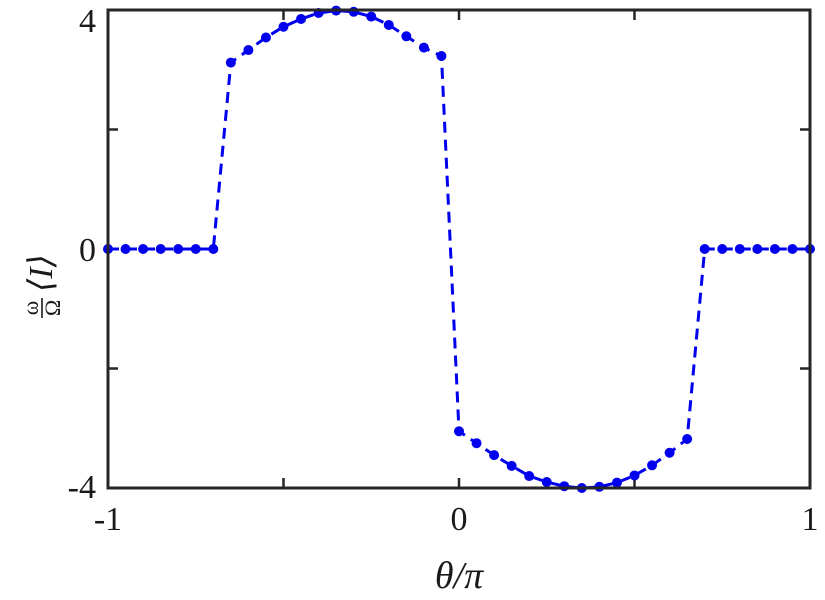 The image size is (825, 600). What do you see at coordinates (52, 308) in the screenshot?
I see `y-axis-label-fraction-bottom: Ω` at bounding box center [52, 308].